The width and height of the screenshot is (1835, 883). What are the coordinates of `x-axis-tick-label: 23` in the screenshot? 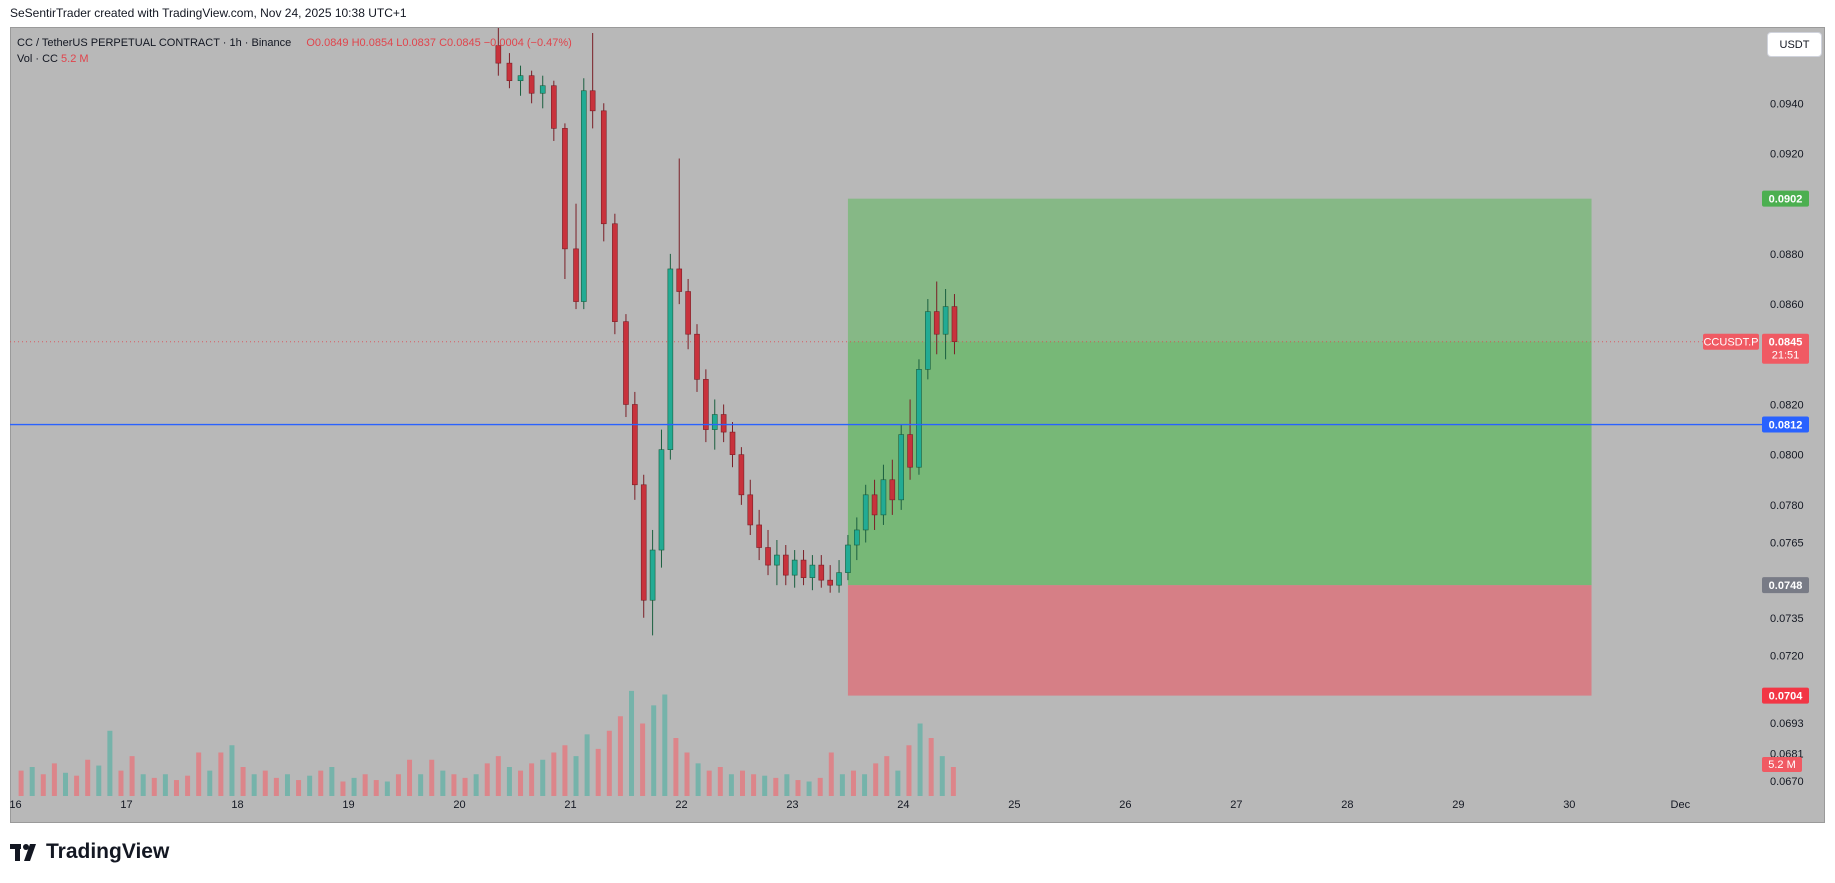 It's located at (792, 805).